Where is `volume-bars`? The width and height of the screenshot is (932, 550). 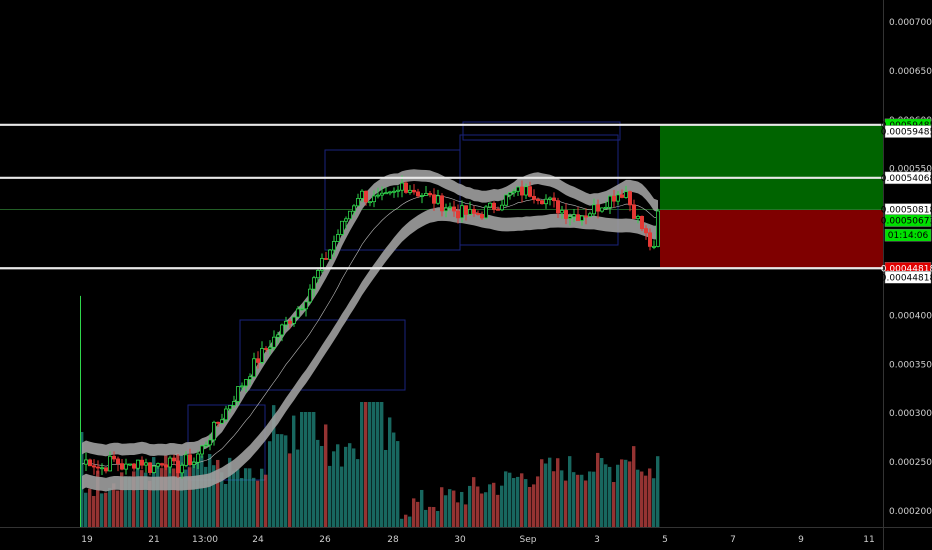
volume-bars is located at coordinates (370, 464).